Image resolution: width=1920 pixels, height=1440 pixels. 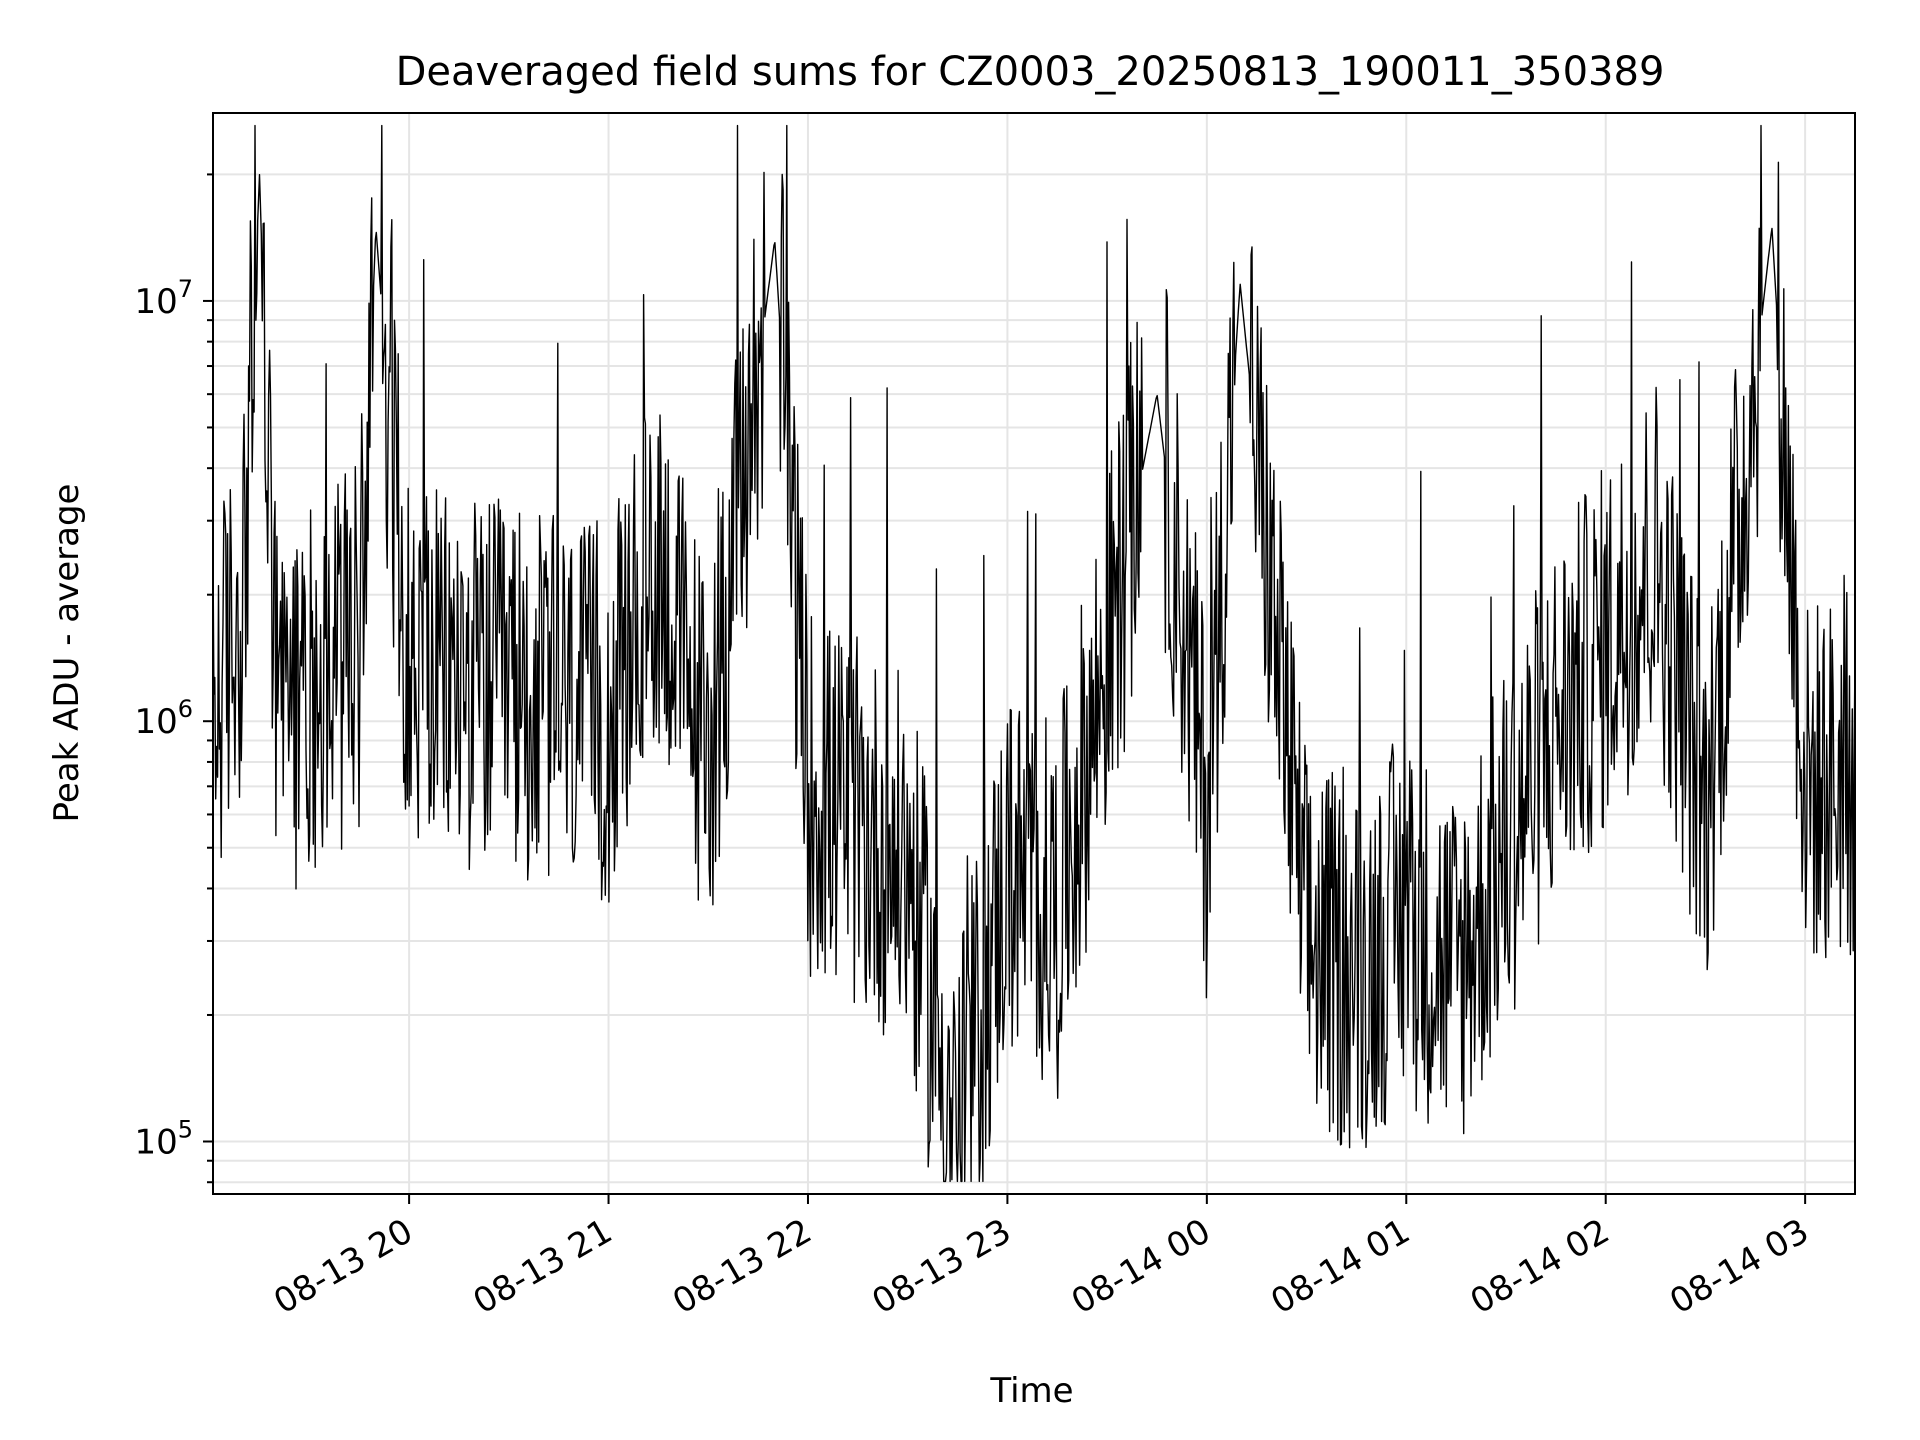 What do you see at coordinates (1031, 1391) in the screenshot?
I see `x-axis-label: Time` at bounding box center [1031, 1391].